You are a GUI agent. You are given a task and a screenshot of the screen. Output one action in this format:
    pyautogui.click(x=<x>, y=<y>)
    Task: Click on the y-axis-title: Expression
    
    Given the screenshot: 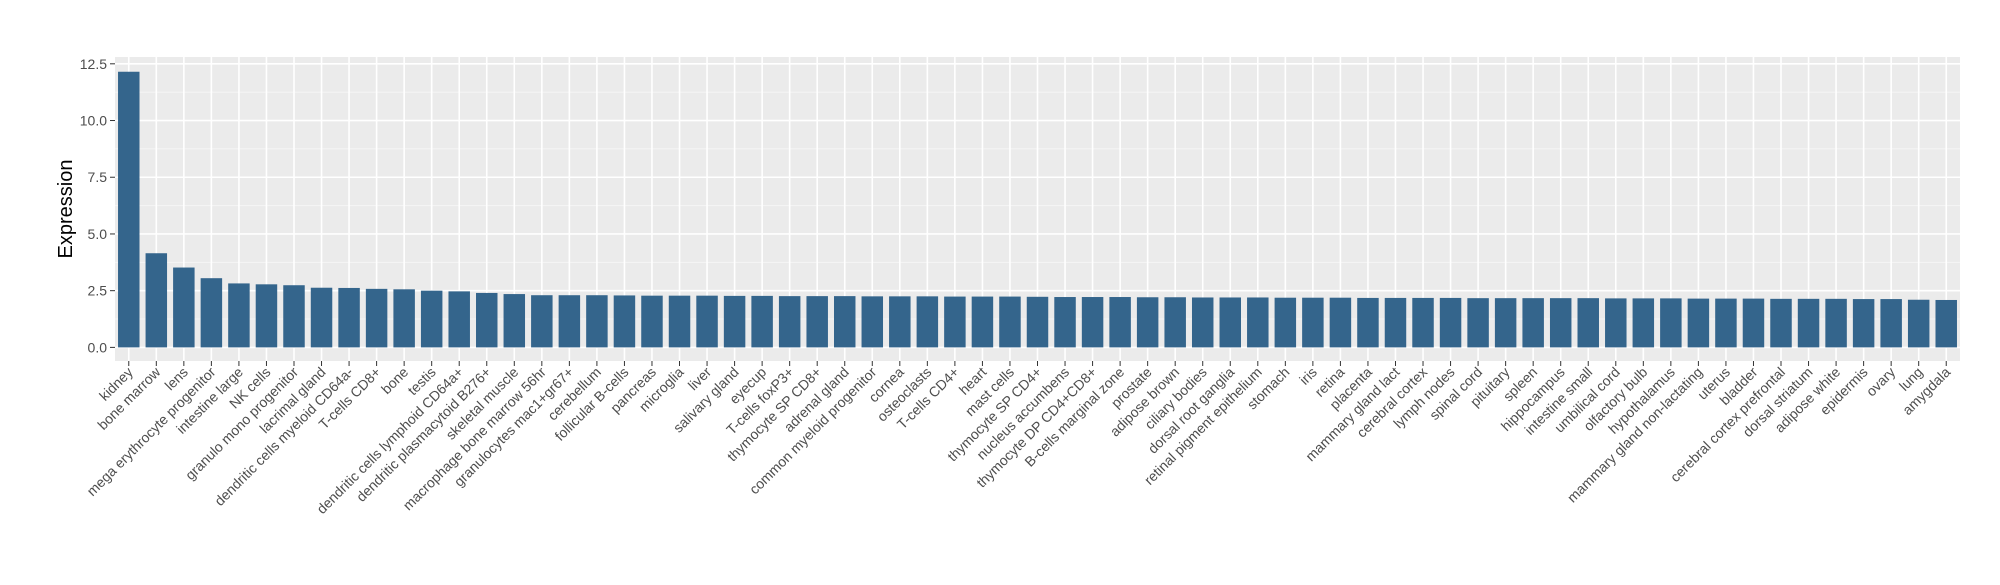 What is the action you would take?
    pyautogui.click(x=66, y=209)
    